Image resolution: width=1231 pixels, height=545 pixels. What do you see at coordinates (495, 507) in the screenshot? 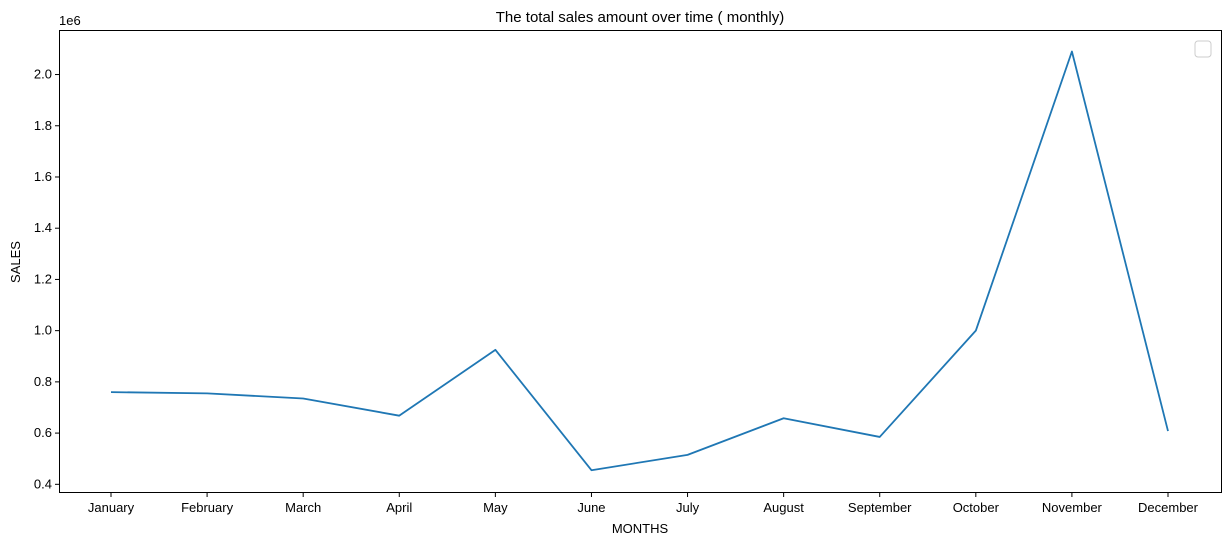
I see `x-tick-label: May` at bounding box center [495, 507].